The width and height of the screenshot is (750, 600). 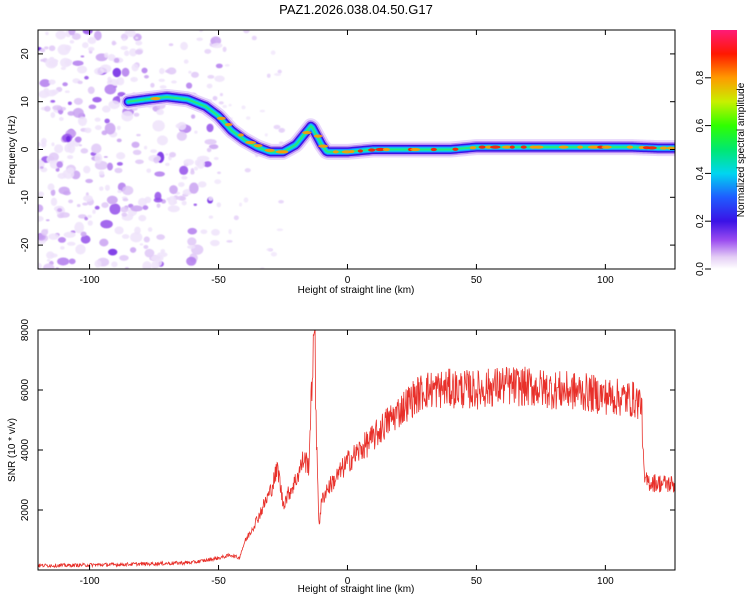 I want to click on spectrogram-y-axis-label: Frequency (Hz), so click(x=12, y=150).